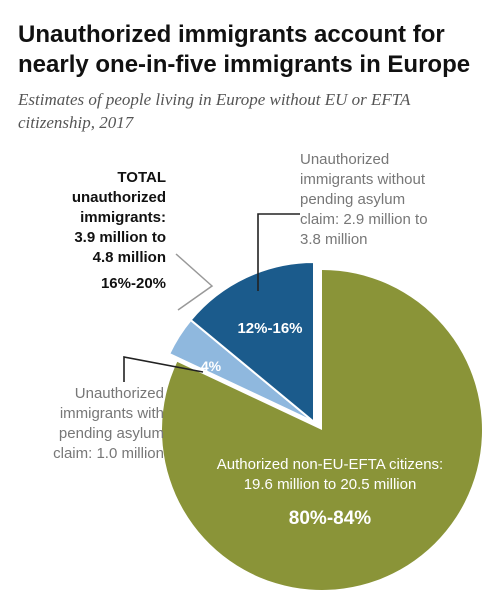  I want to click on total-unauthorized-pct: 16%-20%, so click(133, 283).